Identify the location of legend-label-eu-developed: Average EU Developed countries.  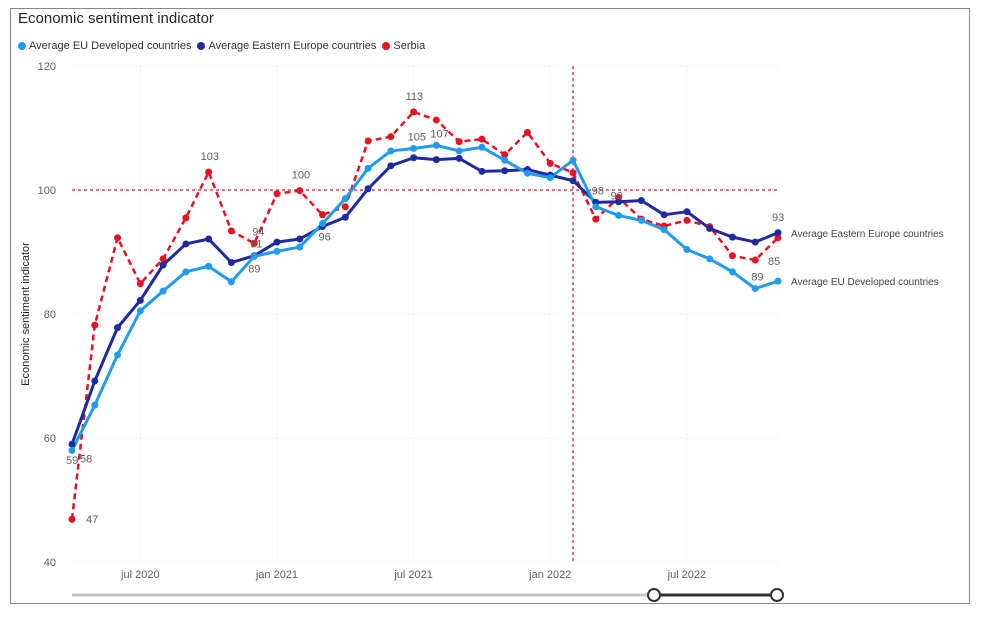
(110, 46).